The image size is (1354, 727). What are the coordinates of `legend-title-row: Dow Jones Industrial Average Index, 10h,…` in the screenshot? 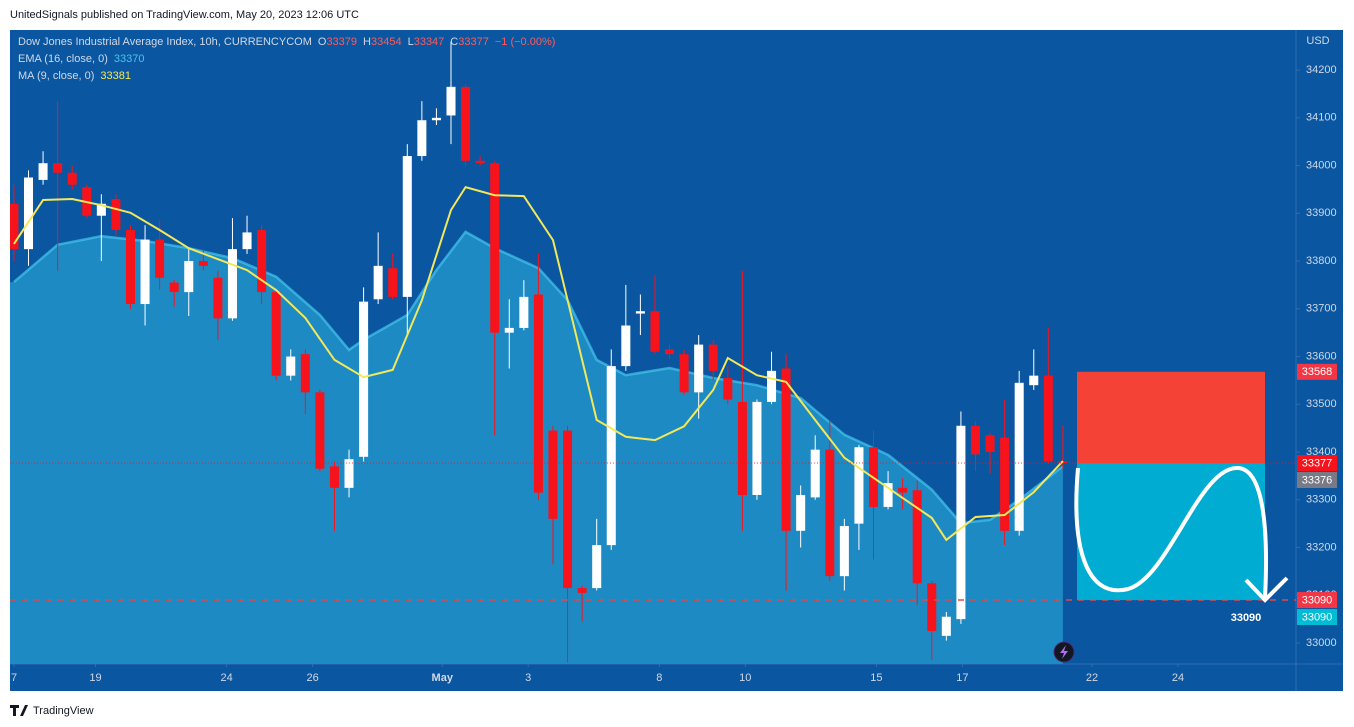 It's located at (286, 42).